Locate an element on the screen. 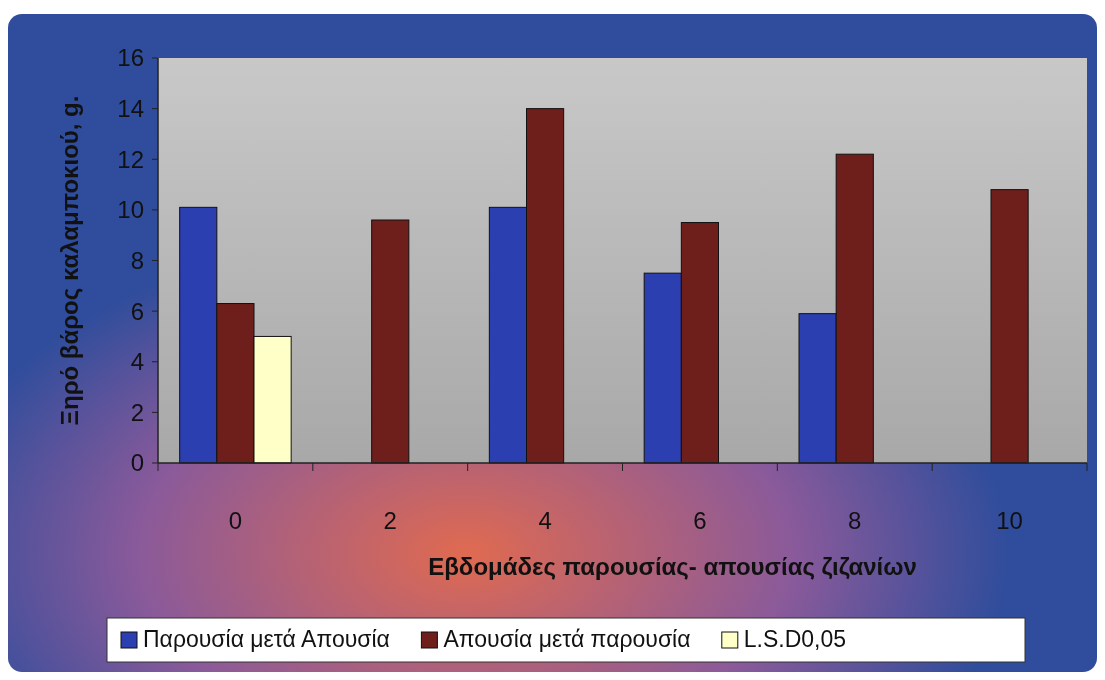  y-tick-label: 6 is located at coordinates (137, 311).